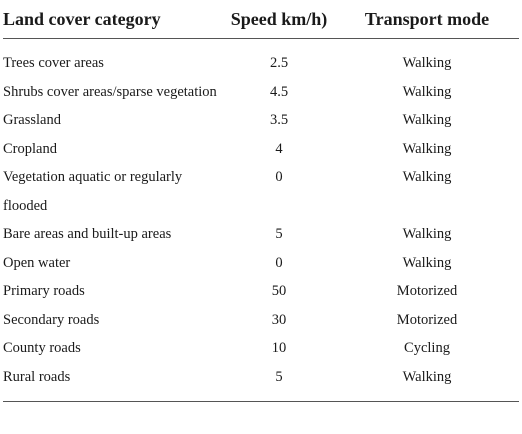  I want to click on cell-speed: 30, so click(279, 319).